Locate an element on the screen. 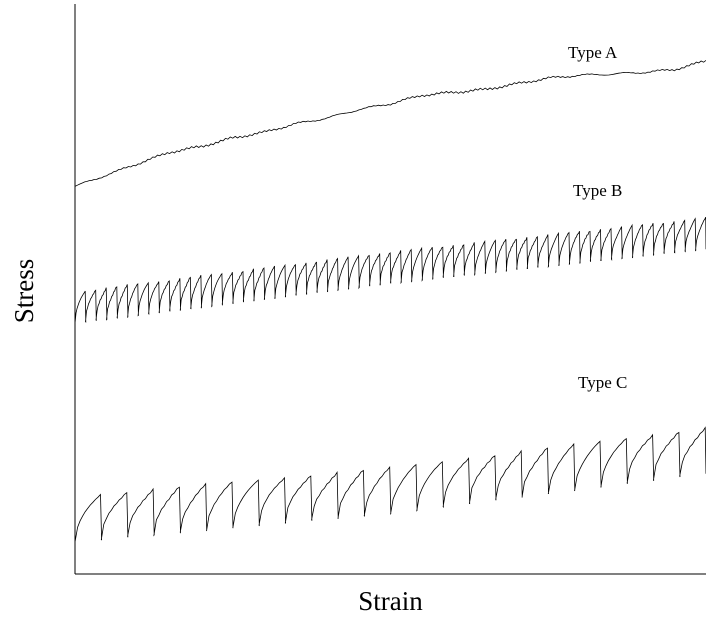 This screenshot has height=619, width=706. annotation-type-a: Type A is located at coordinates (593, 52).